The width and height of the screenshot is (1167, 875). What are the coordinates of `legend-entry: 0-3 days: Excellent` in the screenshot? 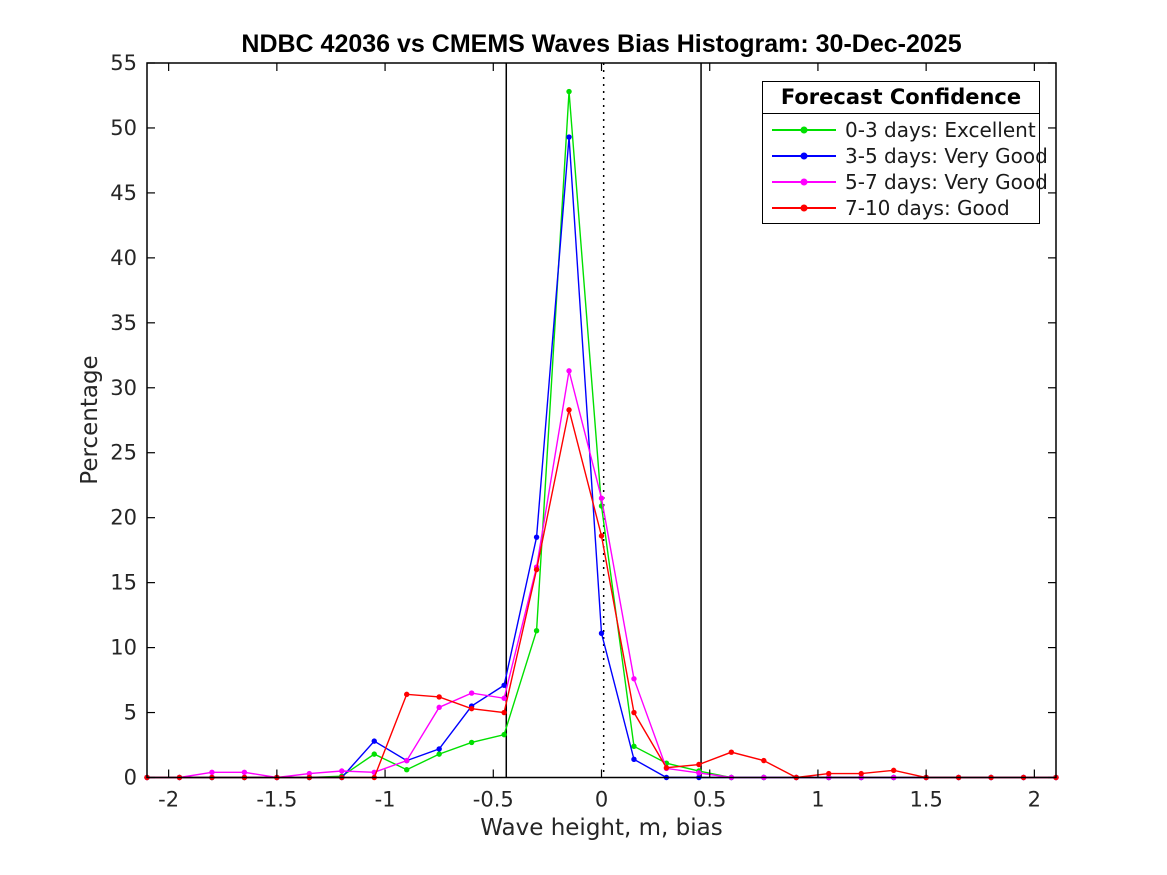 It's located at (901, 130).